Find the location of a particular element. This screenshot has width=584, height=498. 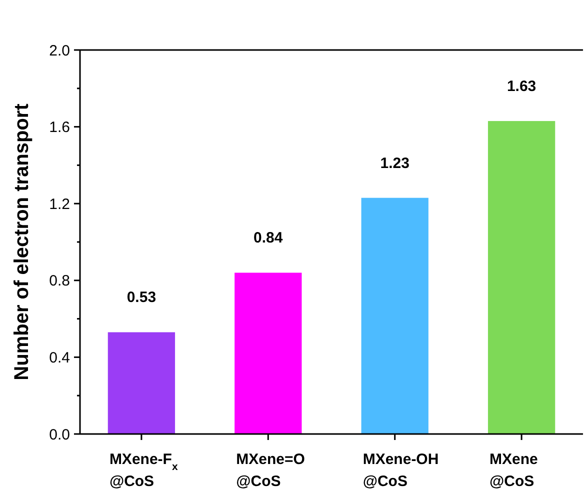

data-label: 1.23 is located at coordinates (395, 163).